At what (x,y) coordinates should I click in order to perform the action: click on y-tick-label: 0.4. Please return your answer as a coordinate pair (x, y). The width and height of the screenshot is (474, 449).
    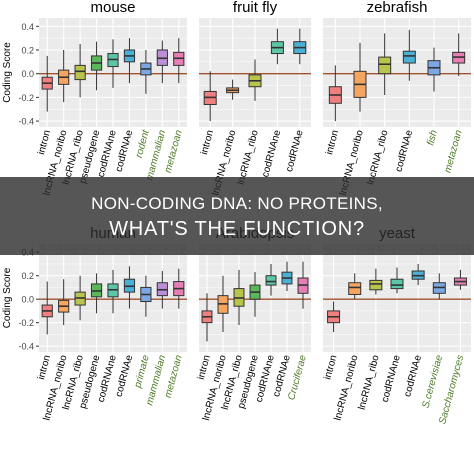
    Looking at the image, I should click on (27, 27).